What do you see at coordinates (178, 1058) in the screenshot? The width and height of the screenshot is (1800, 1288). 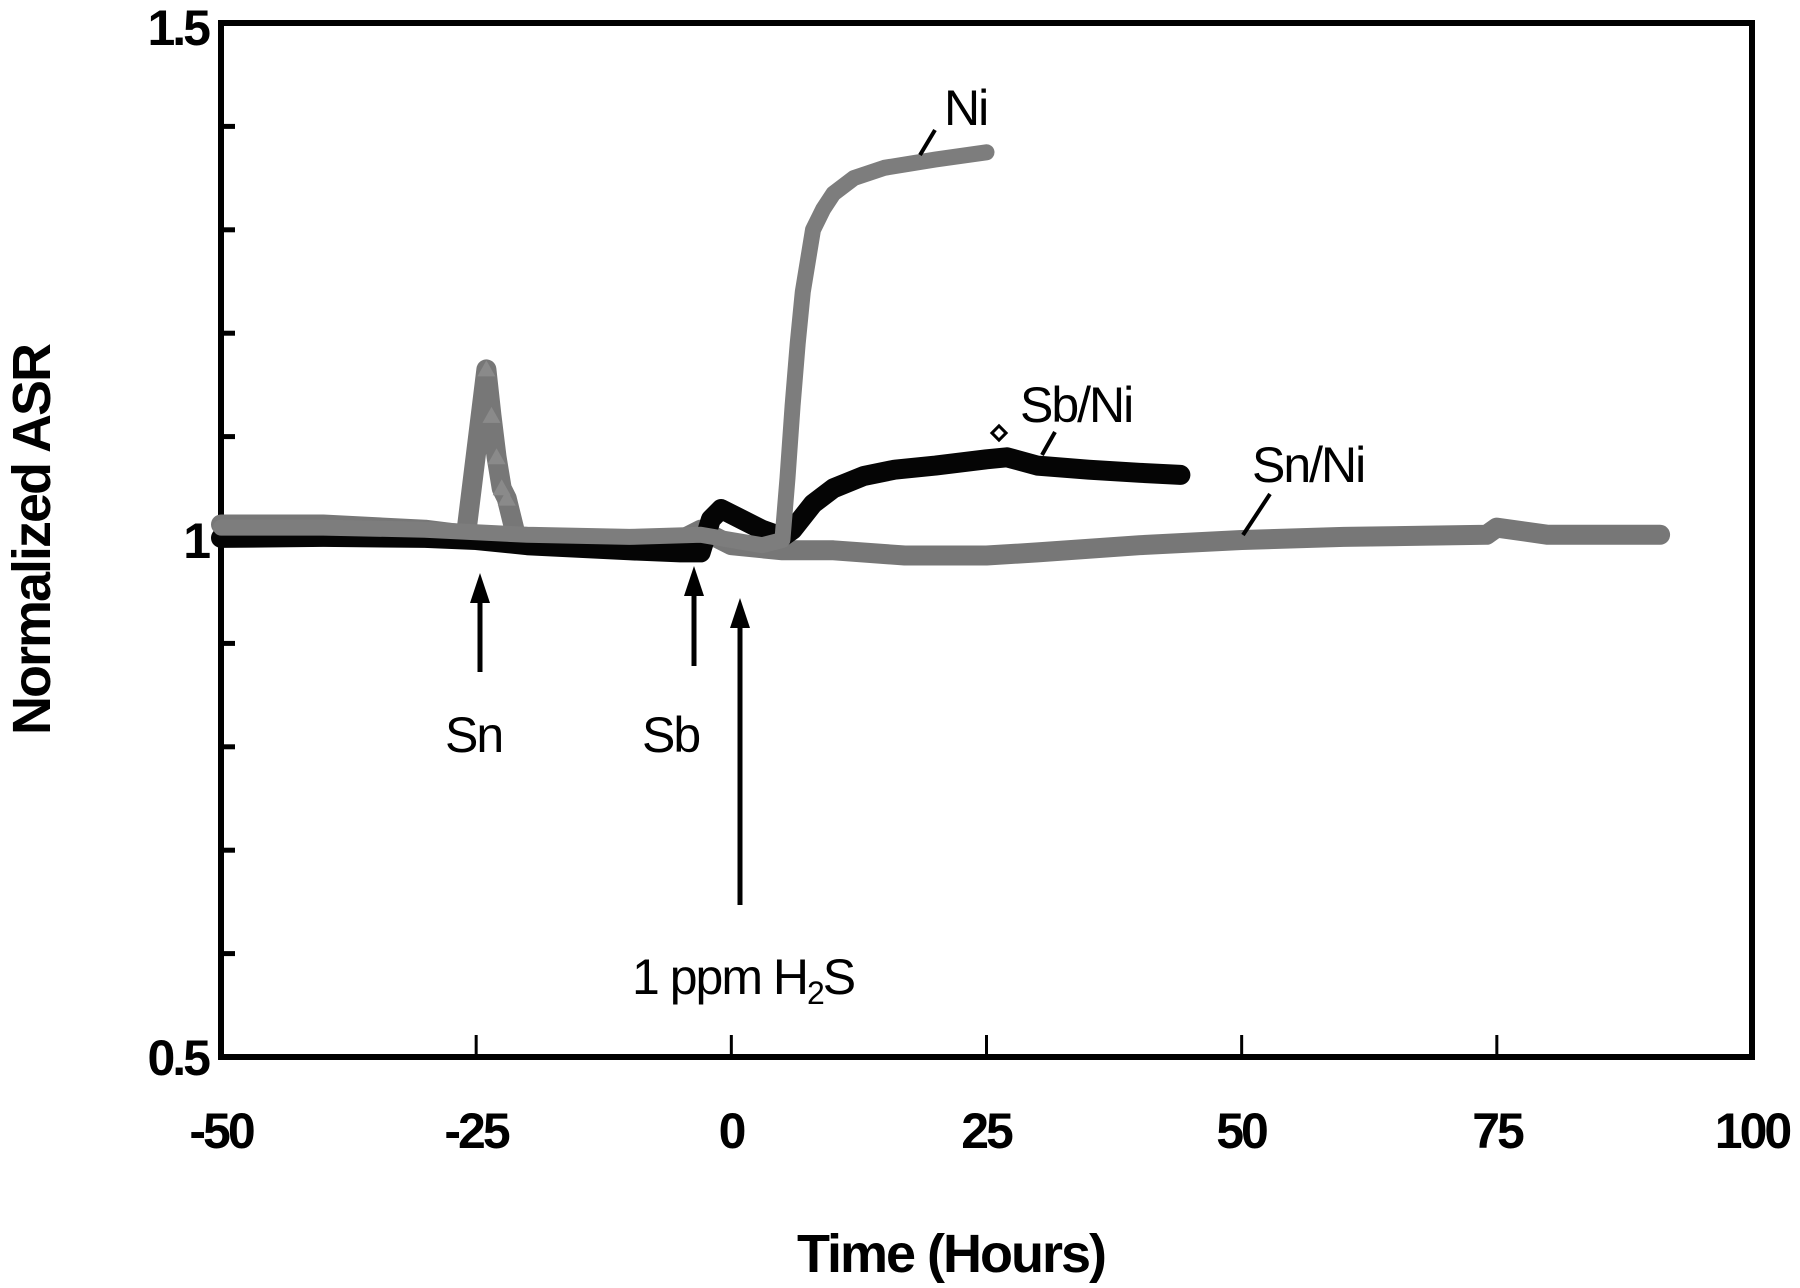 I see `y-tick-label-0.5: 0.5` at bounding box center [178, 1058].